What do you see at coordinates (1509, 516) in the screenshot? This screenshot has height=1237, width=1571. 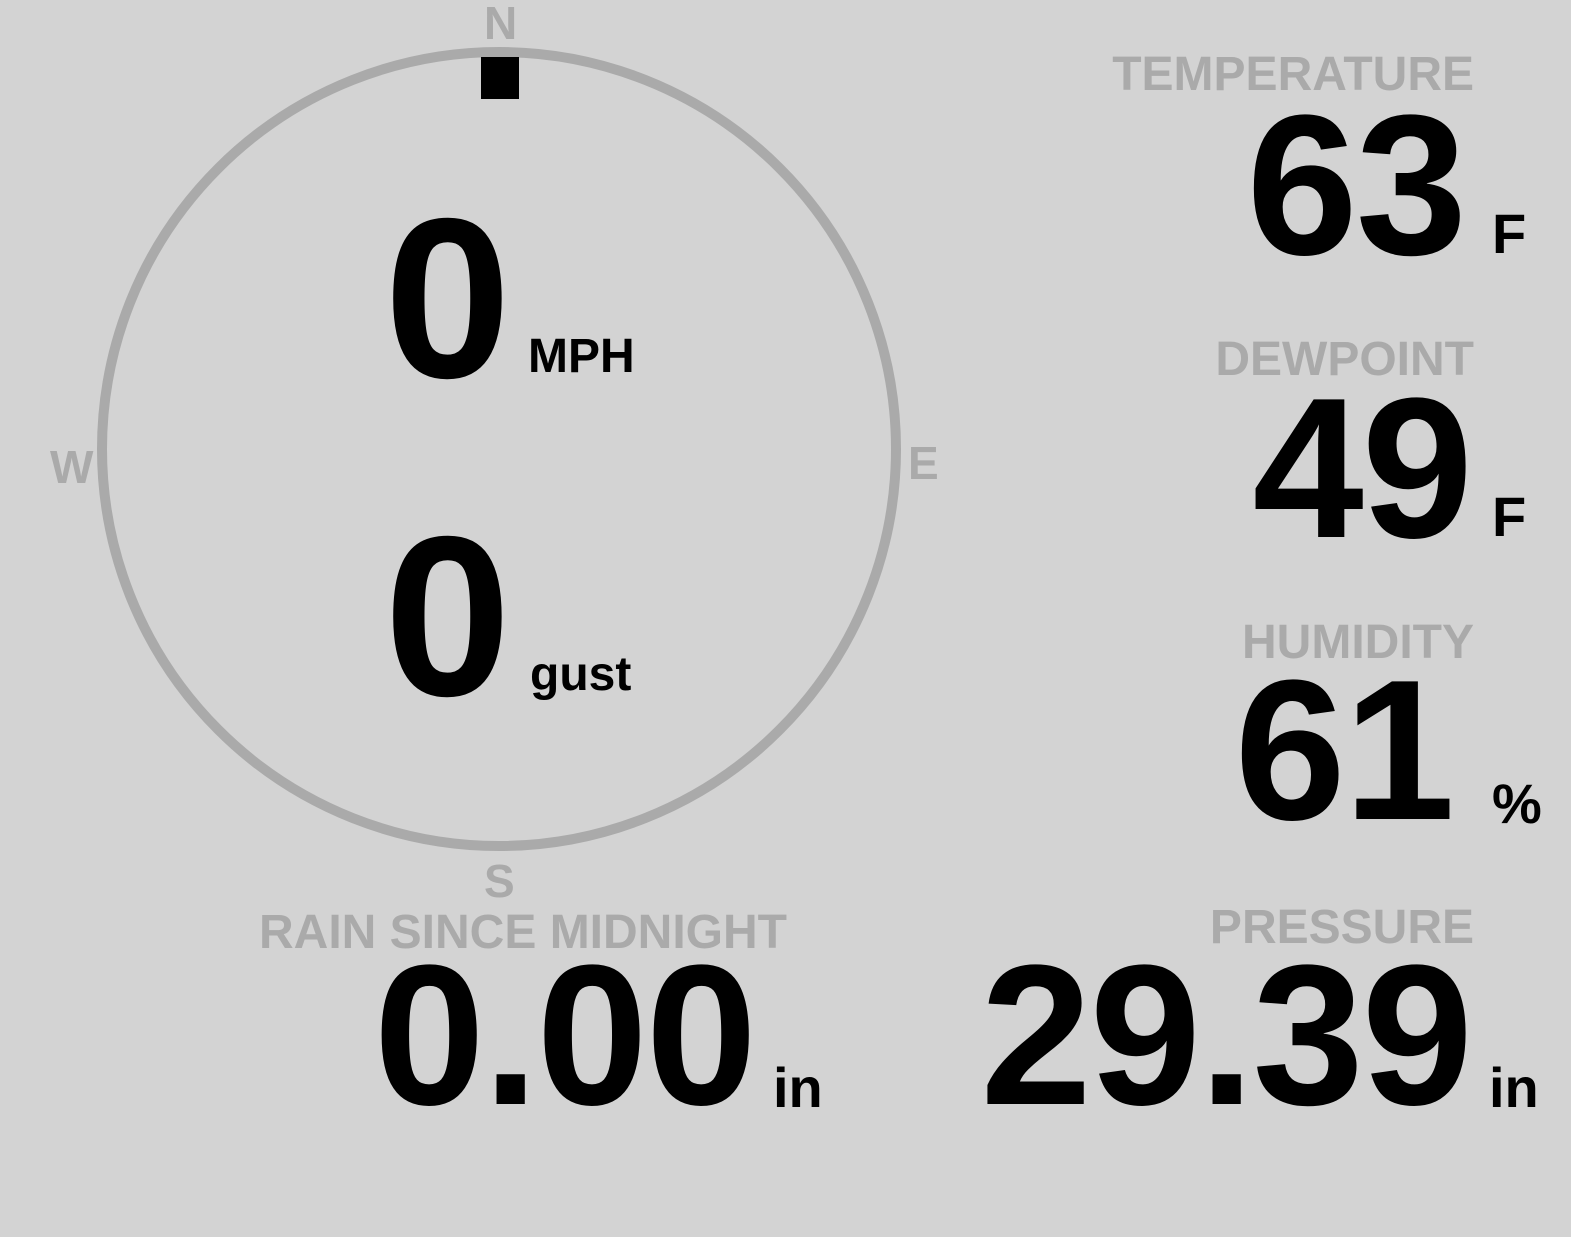 I see `dewpoint-unit: F` at bounding box center [1509, 516].